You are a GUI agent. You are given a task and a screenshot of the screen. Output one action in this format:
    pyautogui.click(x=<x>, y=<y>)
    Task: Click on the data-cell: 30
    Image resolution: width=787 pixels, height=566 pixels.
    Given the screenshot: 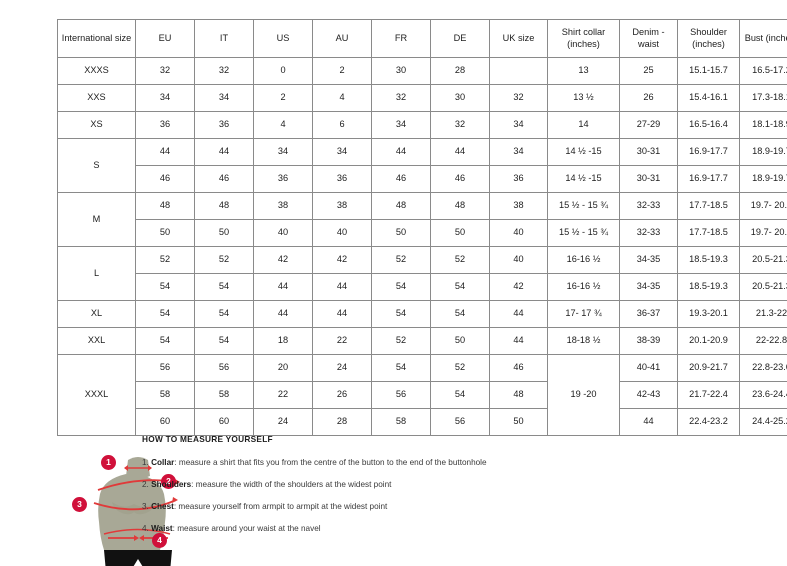 What is the action you would take?
    pyautogui.click(x=460, y=98)
    